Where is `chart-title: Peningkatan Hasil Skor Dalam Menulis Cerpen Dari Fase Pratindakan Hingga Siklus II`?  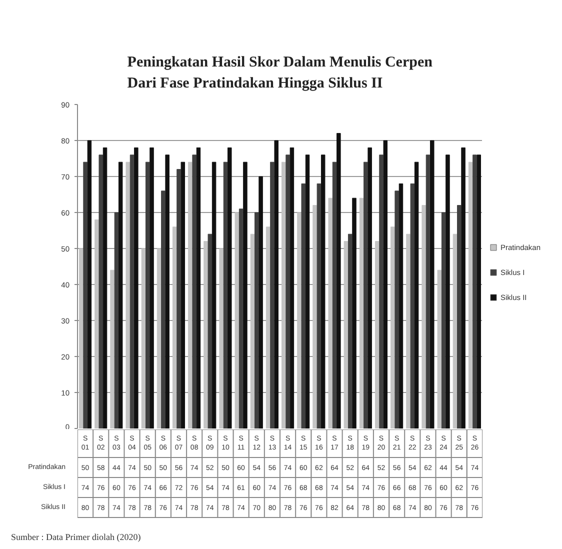
chart-title: Peningkatan Hasil Skor Dalam Menulis Cerpen Dari Fase Pratindakan Hingga Siklus II is located at coordinates (280, 73).